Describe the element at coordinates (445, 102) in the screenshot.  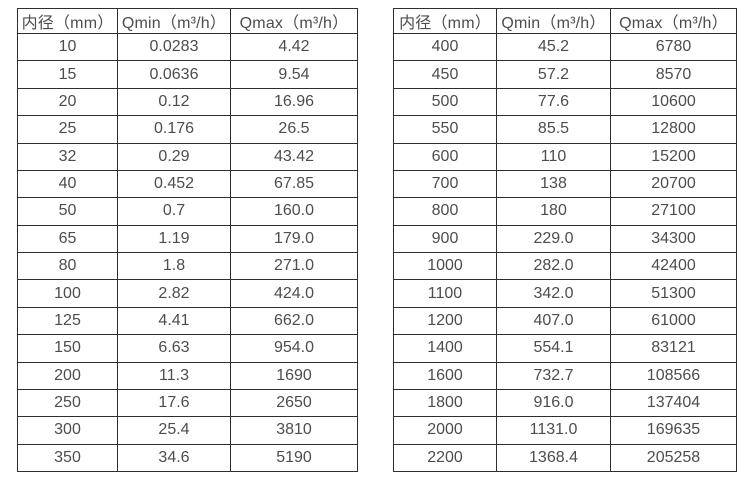
I see `table-cell: 500` at that location.